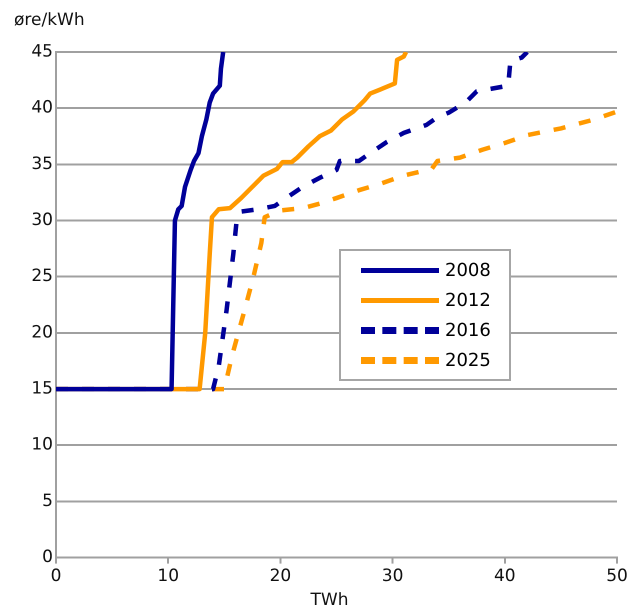  What do you see at coordinates (42, 164) in the screenshot?
I see `y-tick-label: 35` at bounding box center [42, 164].